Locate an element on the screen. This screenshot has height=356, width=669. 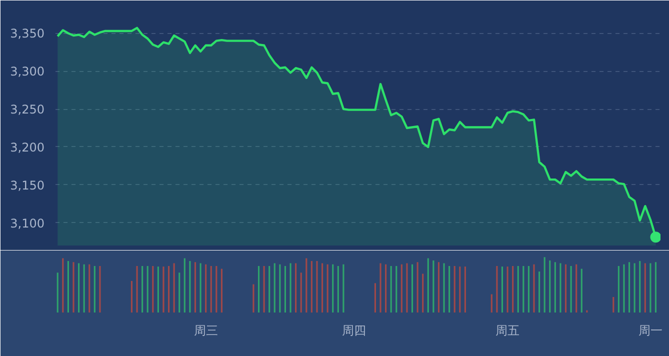
x-tick-label: 周四 is located at coordinates (354, 331).